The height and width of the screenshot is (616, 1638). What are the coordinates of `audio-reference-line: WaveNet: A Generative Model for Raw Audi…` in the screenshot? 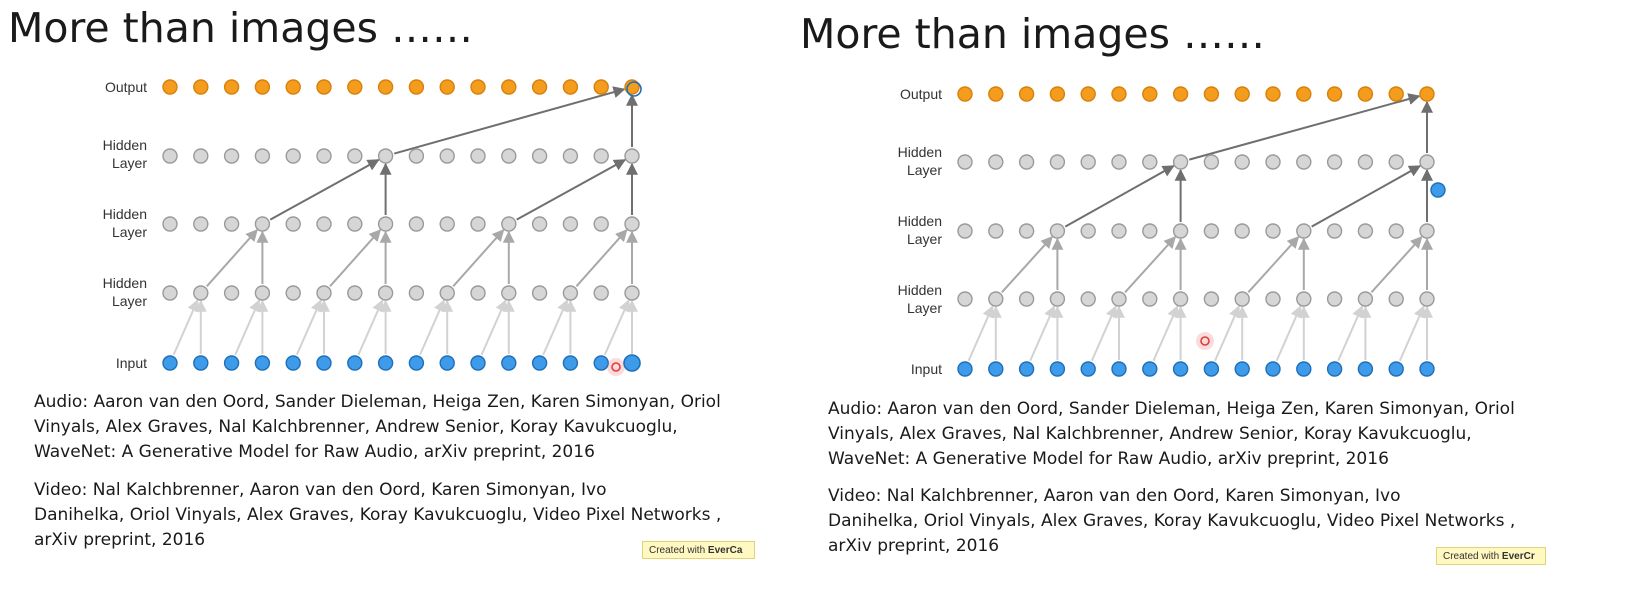 It's located at (1108, 459).